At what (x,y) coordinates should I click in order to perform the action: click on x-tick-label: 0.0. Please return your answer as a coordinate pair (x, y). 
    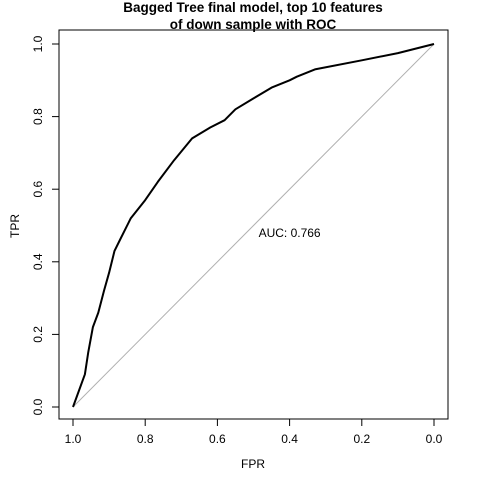
    Looking at the image, I should click on (434, 439).